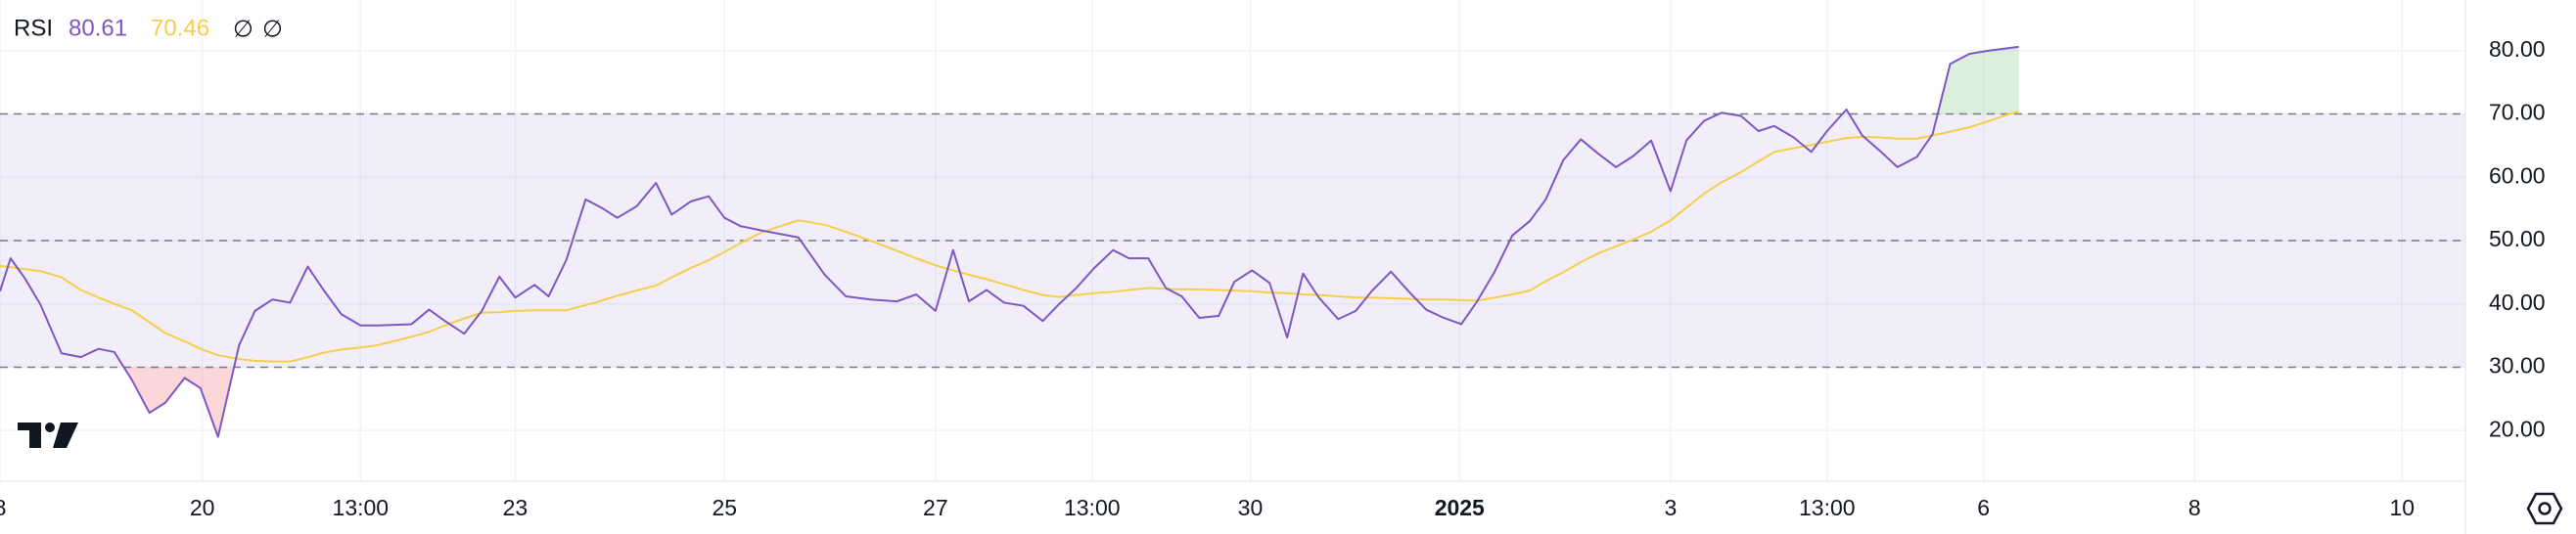  What do you see at coordinates (148, 28) in the screenshot?
I see `header: RSI 80.61 70.46 ∅ ∅` at bounding box center [148, 28].